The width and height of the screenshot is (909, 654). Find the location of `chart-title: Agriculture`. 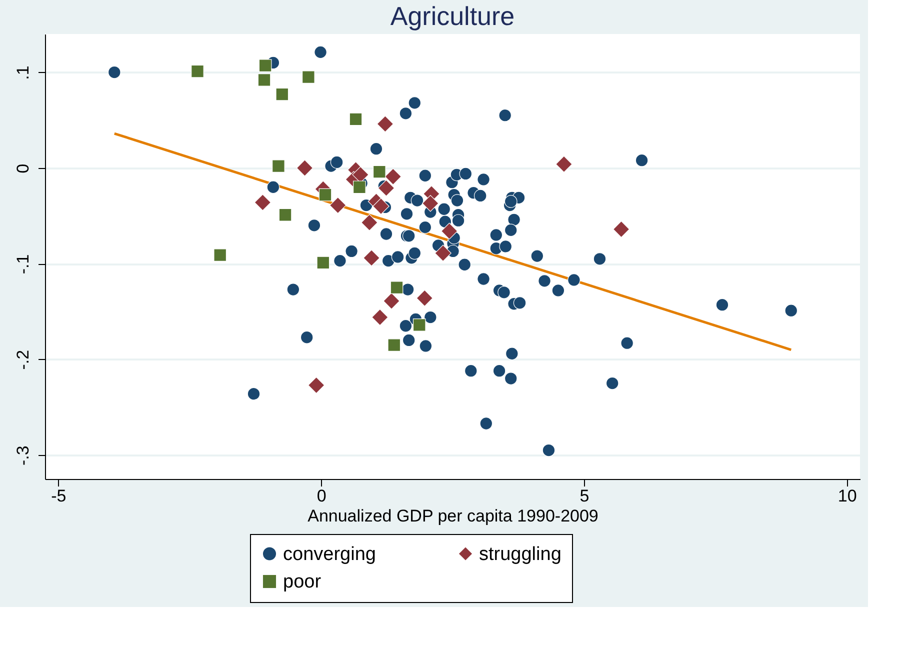

chart-title: Agriculture is located at coordinates (452, 16).